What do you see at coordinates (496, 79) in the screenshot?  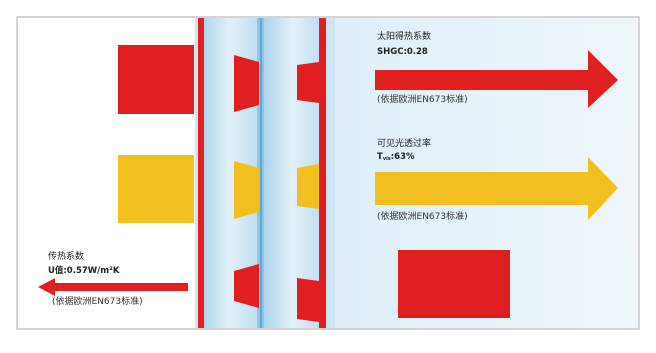 I see `solar-arrow` at bounding box center [496, 79].